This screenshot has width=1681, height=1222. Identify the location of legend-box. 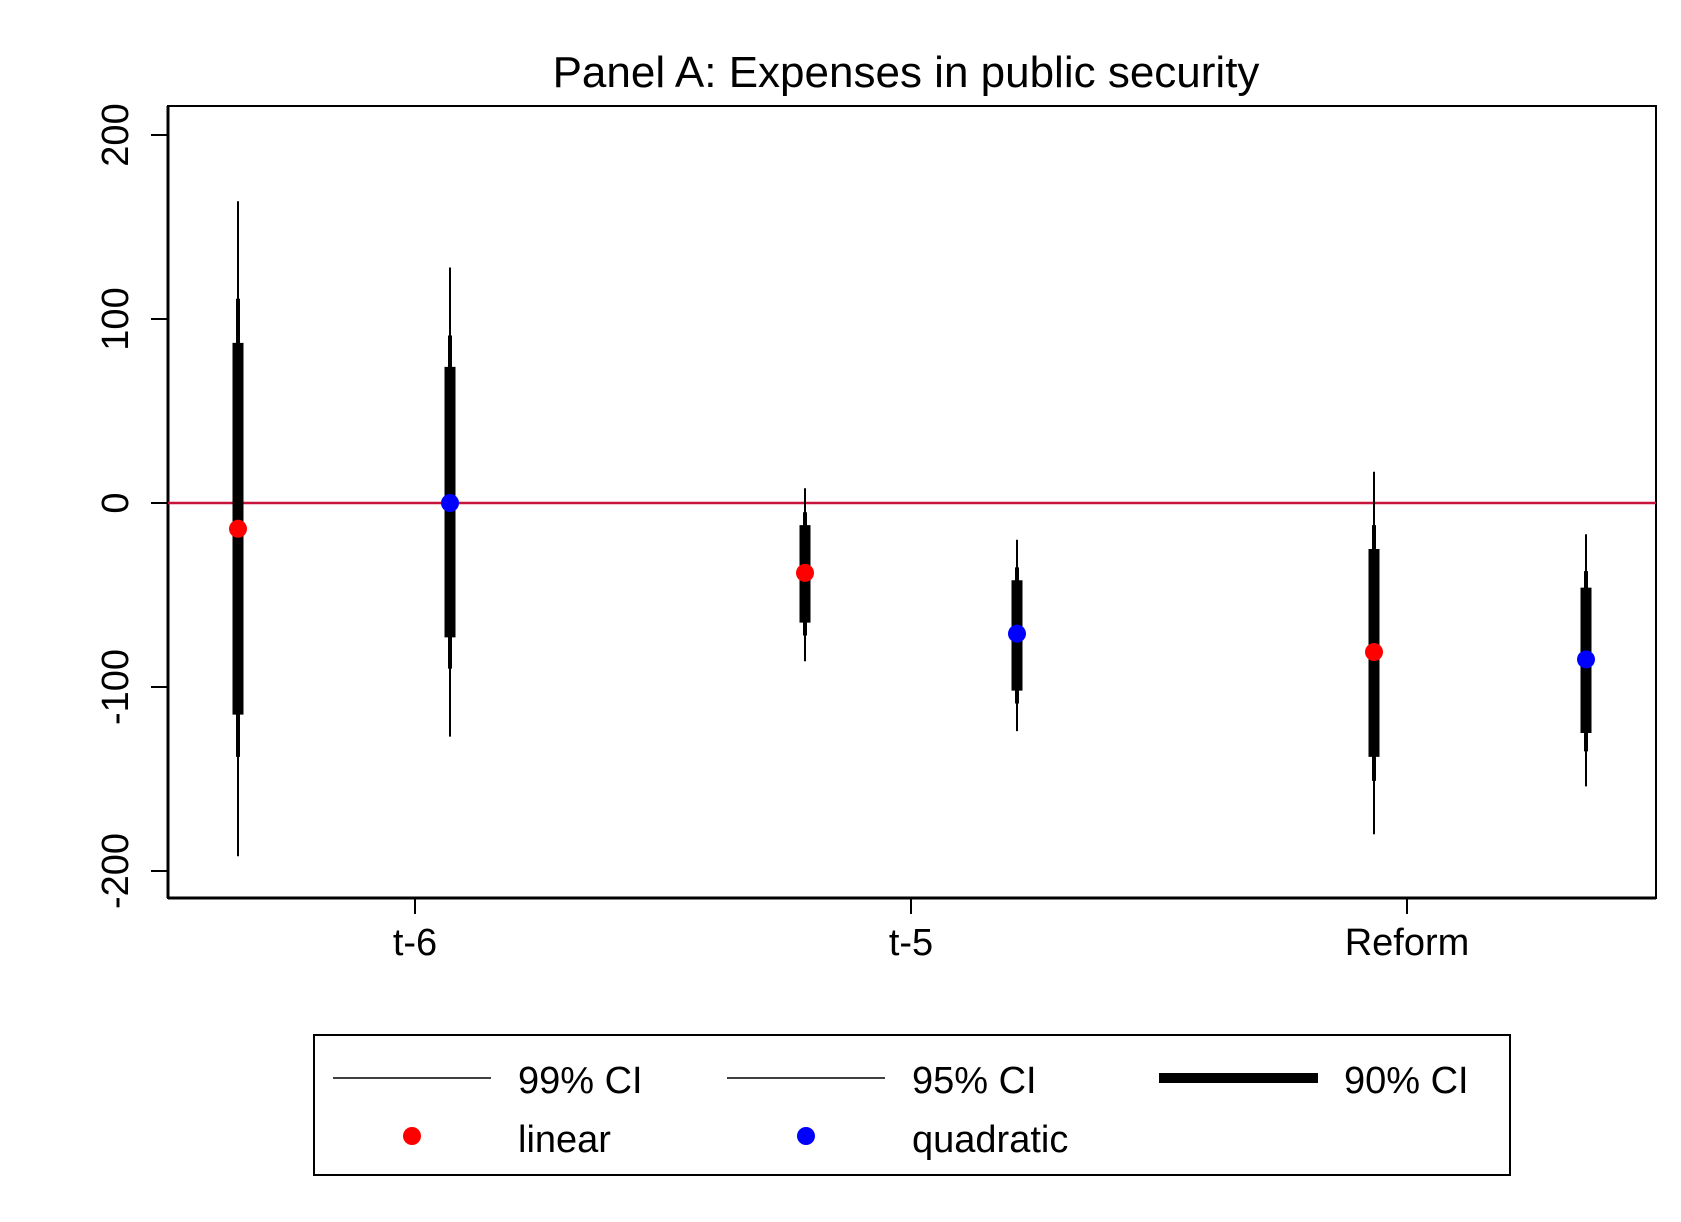
(912, 1105).